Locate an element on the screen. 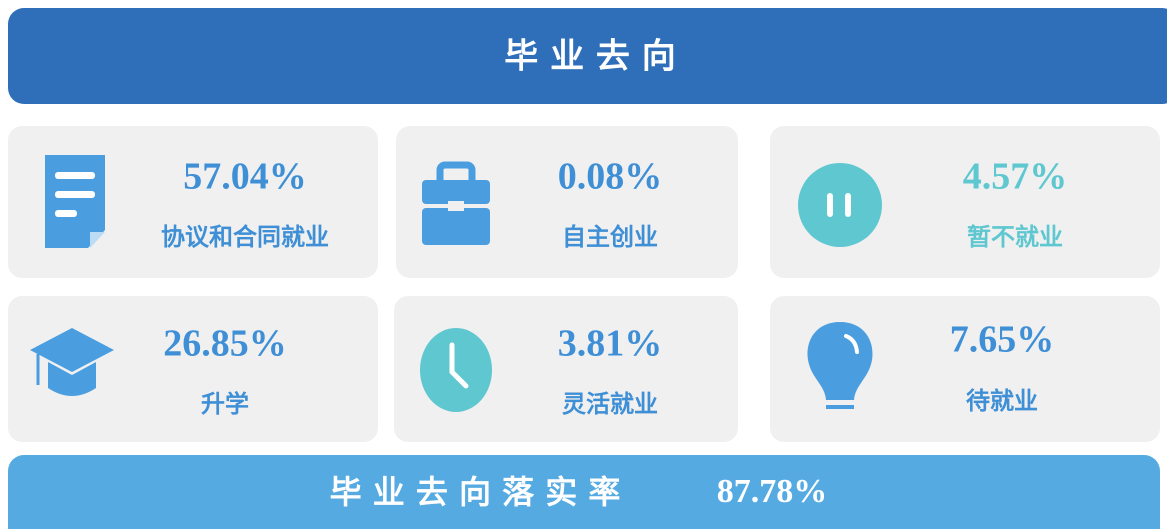 Image resolution: width=1167 pixels, height=529 pixels. card-label: 协议和合同就业 is located at coordinates (245, 237).